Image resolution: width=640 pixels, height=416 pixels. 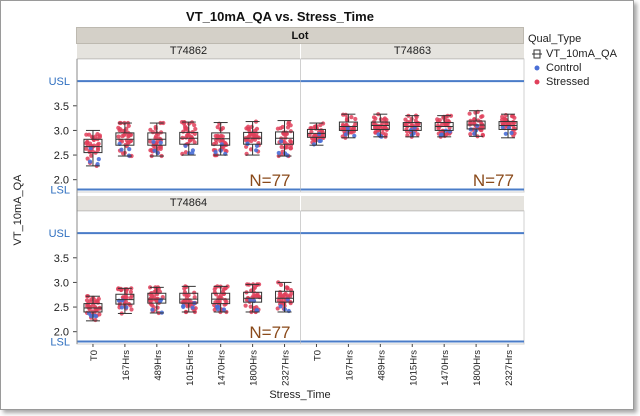 I want to click on x-tick-label: 2327Hrs, so click(x=286, y=368).